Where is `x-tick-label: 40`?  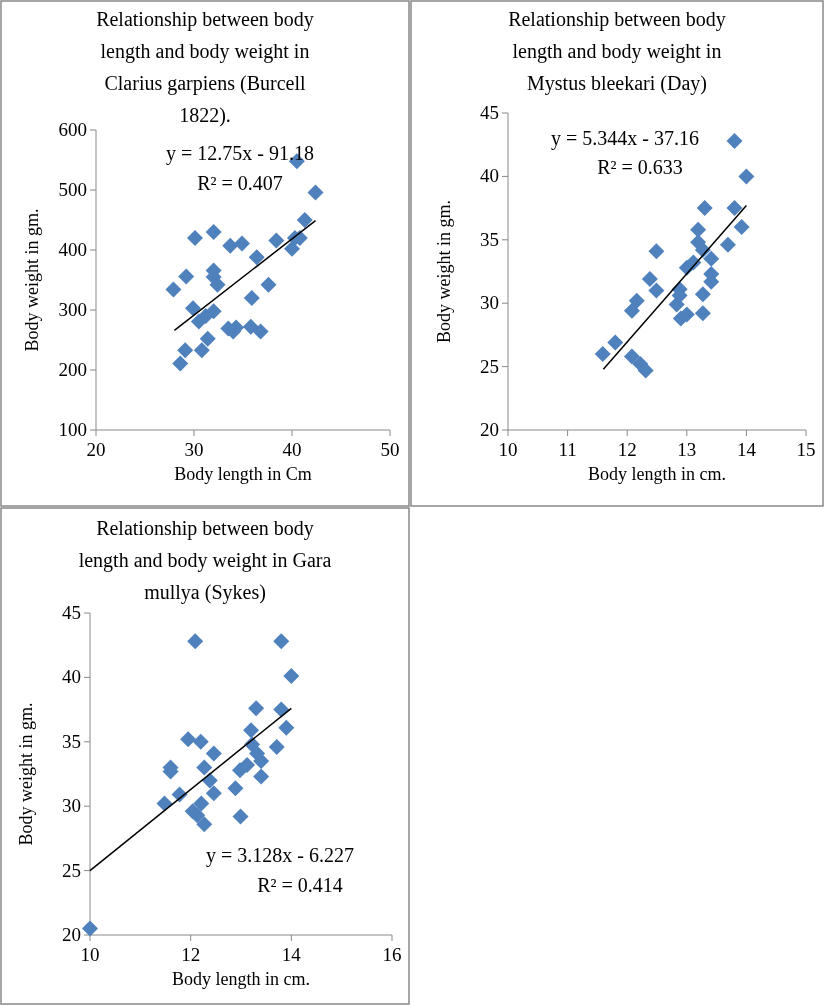
x-tick-label: 40 is located at coordinates (292, 449).